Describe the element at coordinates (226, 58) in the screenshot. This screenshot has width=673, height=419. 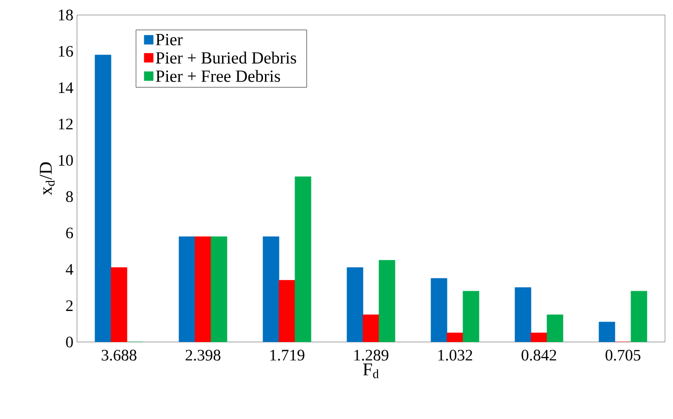
I see `legend-label: Pier + Buried Debris` at that location.